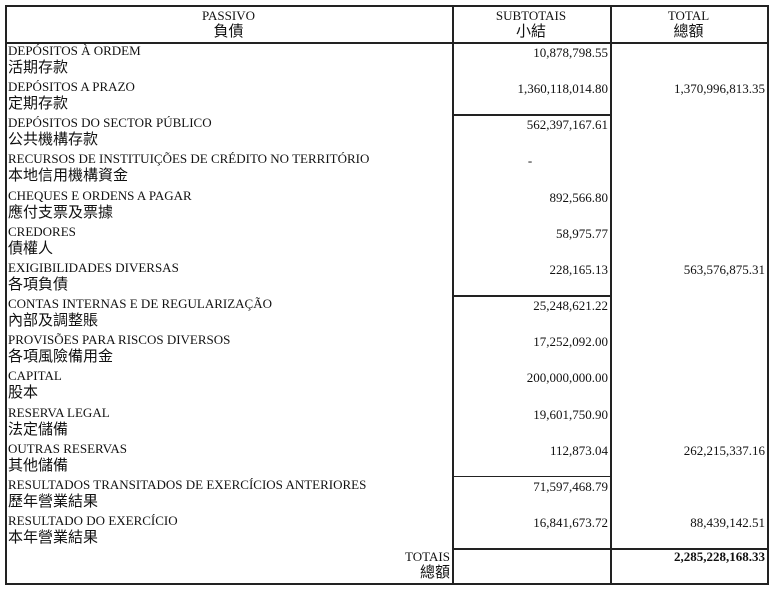 The height and width of the screenshot is (589, 772). Describe the element at coordinates (100, 195) in the screenshot. I see `row-label: CHEQUES E ORDENS A PAGAR` at that location.